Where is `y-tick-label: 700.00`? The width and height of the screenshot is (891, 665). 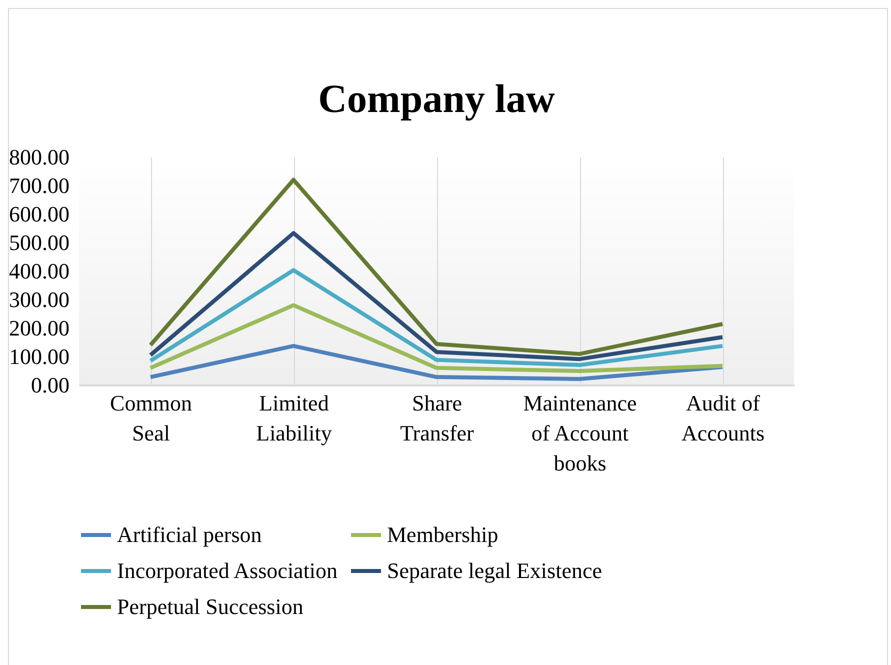
y-tick-label: 700.00 is located at coordinates (39, 185).